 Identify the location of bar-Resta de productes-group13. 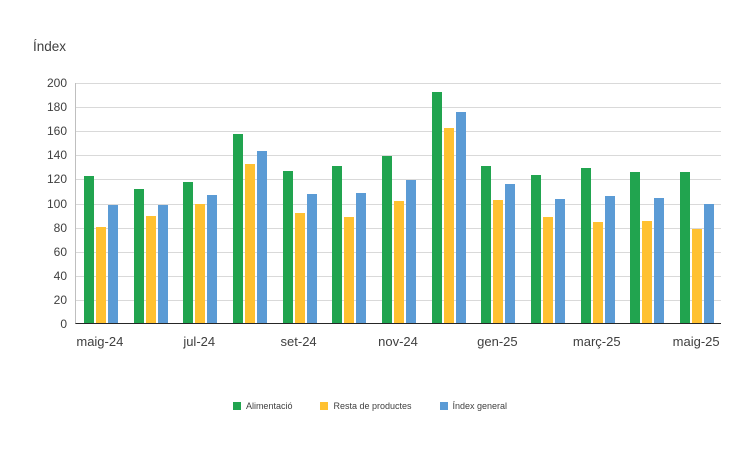
(697, 276).